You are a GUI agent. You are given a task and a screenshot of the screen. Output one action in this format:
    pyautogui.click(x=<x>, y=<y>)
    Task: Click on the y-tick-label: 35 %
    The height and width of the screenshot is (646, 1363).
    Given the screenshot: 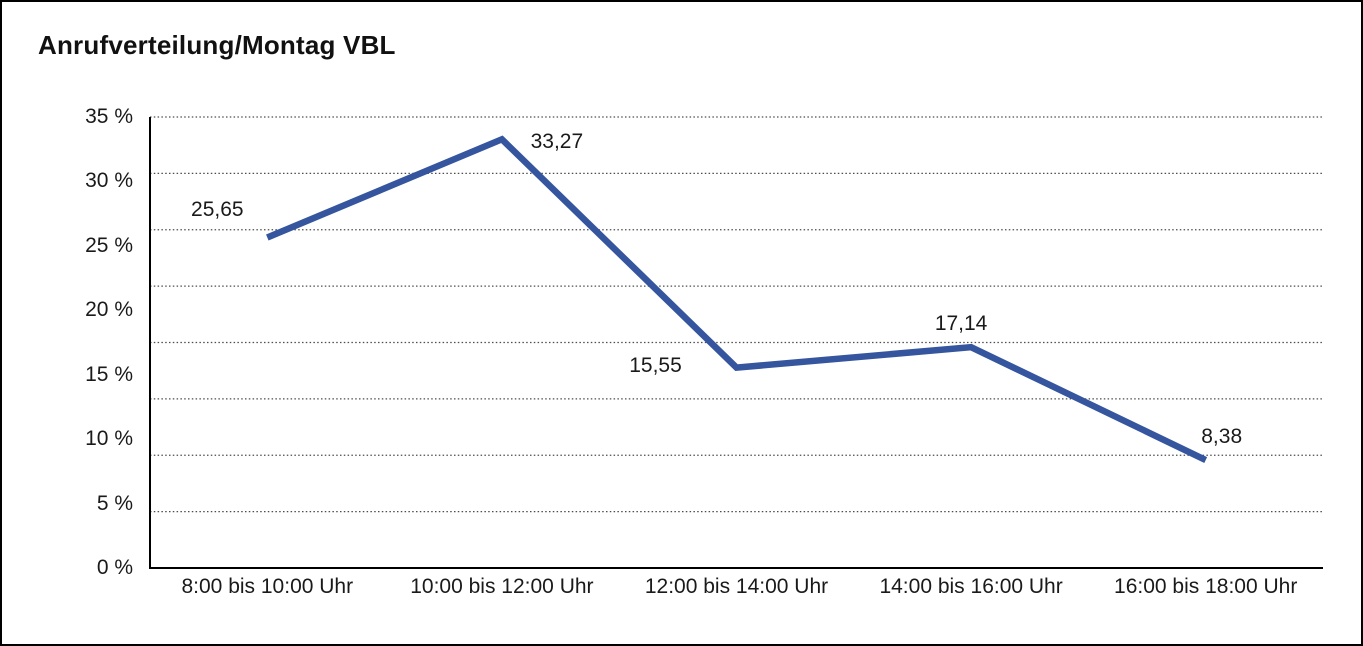 What is the action you would take?
    pyautogui.click(x=109, y=116)
    